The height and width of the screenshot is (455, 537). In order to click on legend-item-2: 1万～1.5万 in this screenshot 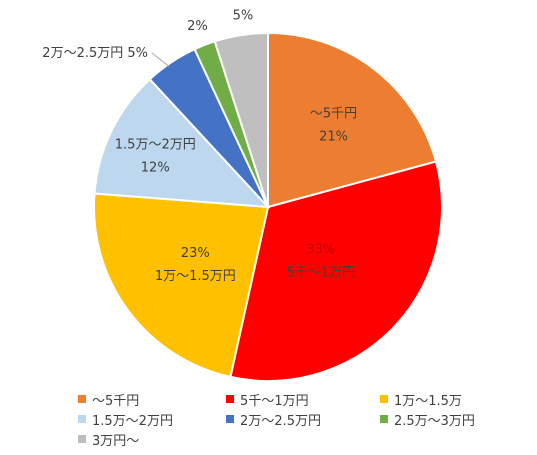, I will do `click(453, 399)`.